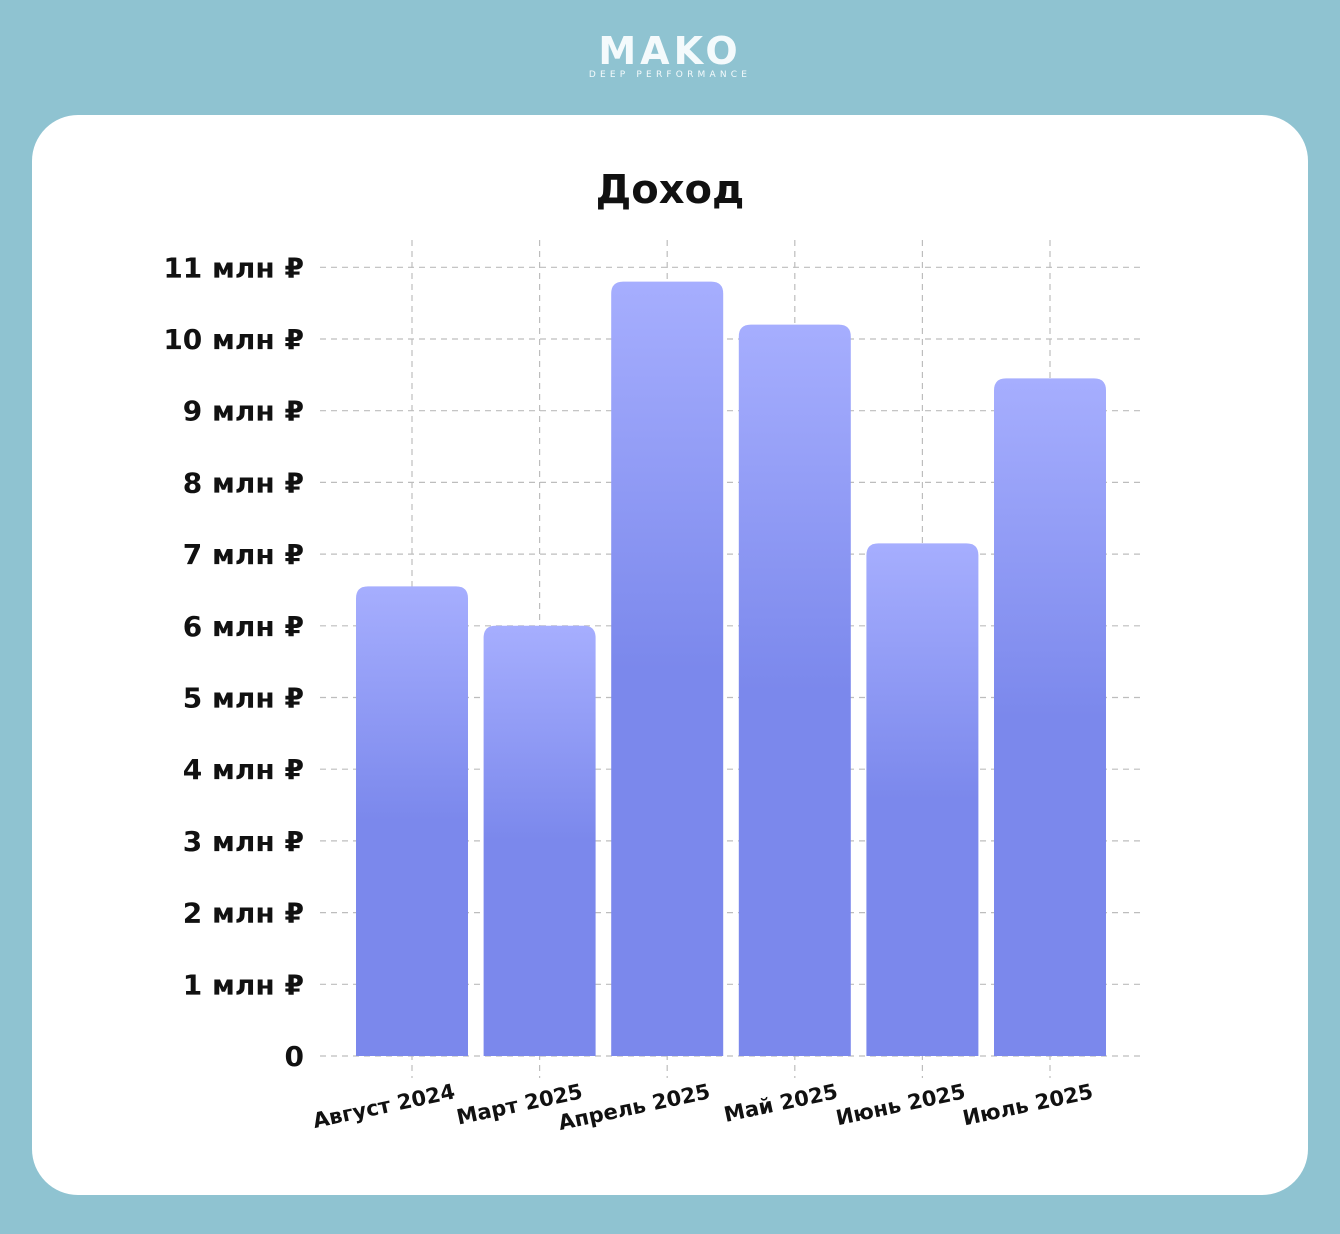  What do you see at coordinates (243, 554) in the screenshot?
I see `y-tick-label: 7 млн ₽` at bounding box center [243, 554].